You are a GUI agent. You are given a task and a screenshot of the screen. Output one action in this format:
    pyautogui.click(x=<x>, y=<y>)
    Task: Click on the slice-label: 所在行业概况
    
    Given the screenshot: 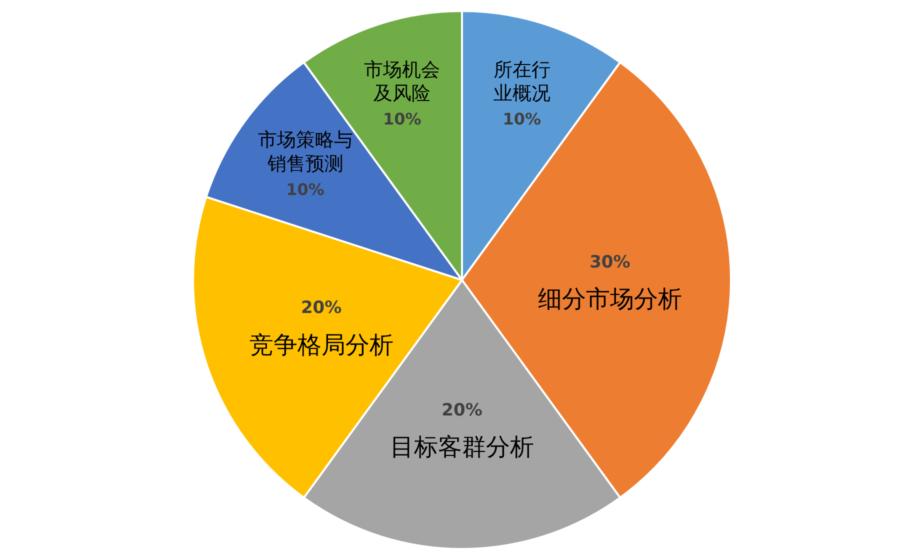 What is the action you would take?
    pyautogui.click(x=521, y=81)
    